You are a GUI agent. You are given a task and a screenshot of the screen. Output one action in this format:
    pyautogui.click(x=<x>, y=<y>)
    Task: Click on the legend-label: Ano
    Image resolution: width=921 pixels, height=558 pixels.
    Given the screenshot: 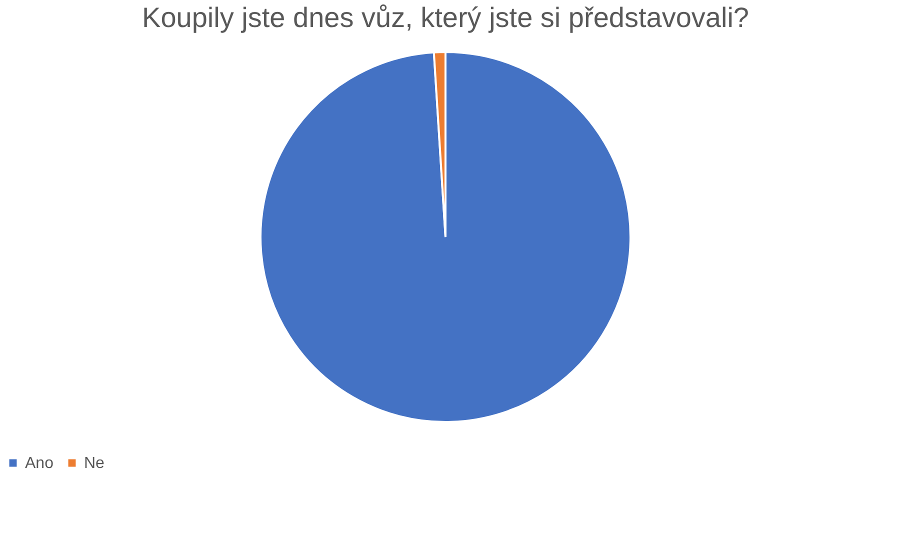 What is the action you would take?
    pyautogui.click(x=39, y=463)
    